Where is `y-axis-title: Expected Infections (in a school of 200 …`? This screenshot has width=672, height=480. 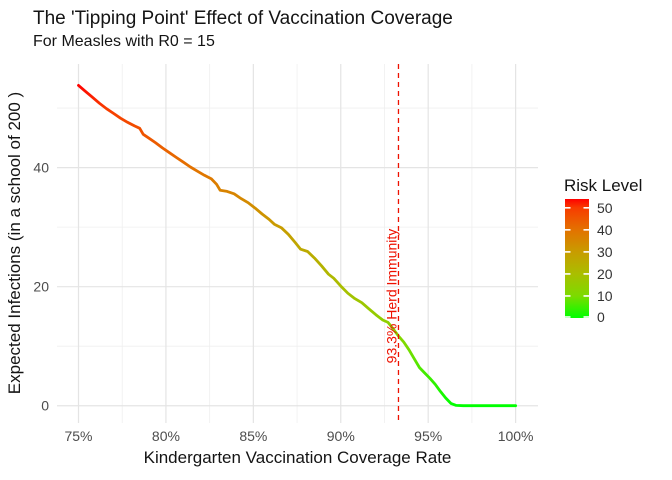
y-axis-title: Expected Infections (in a school of 200 … is located at coordinates (14, 243).